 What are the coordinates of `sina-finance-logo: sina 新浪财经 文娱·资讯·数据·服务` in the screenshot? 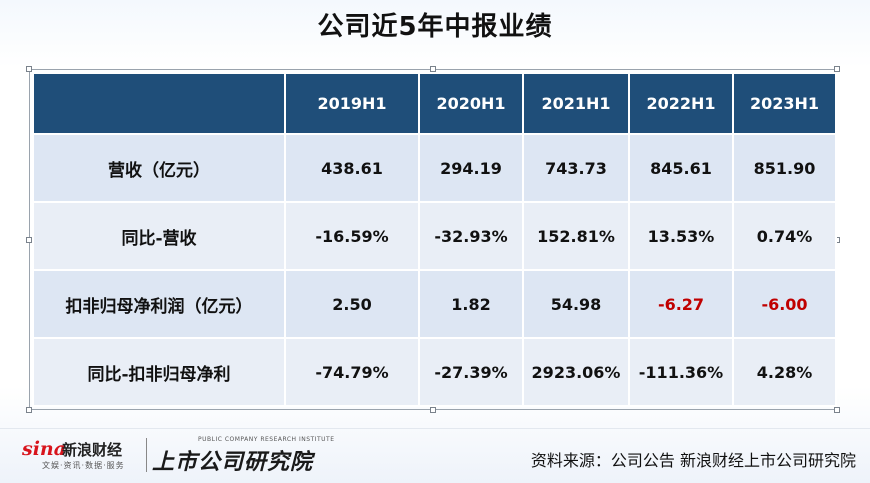 It's located at (81, 456).